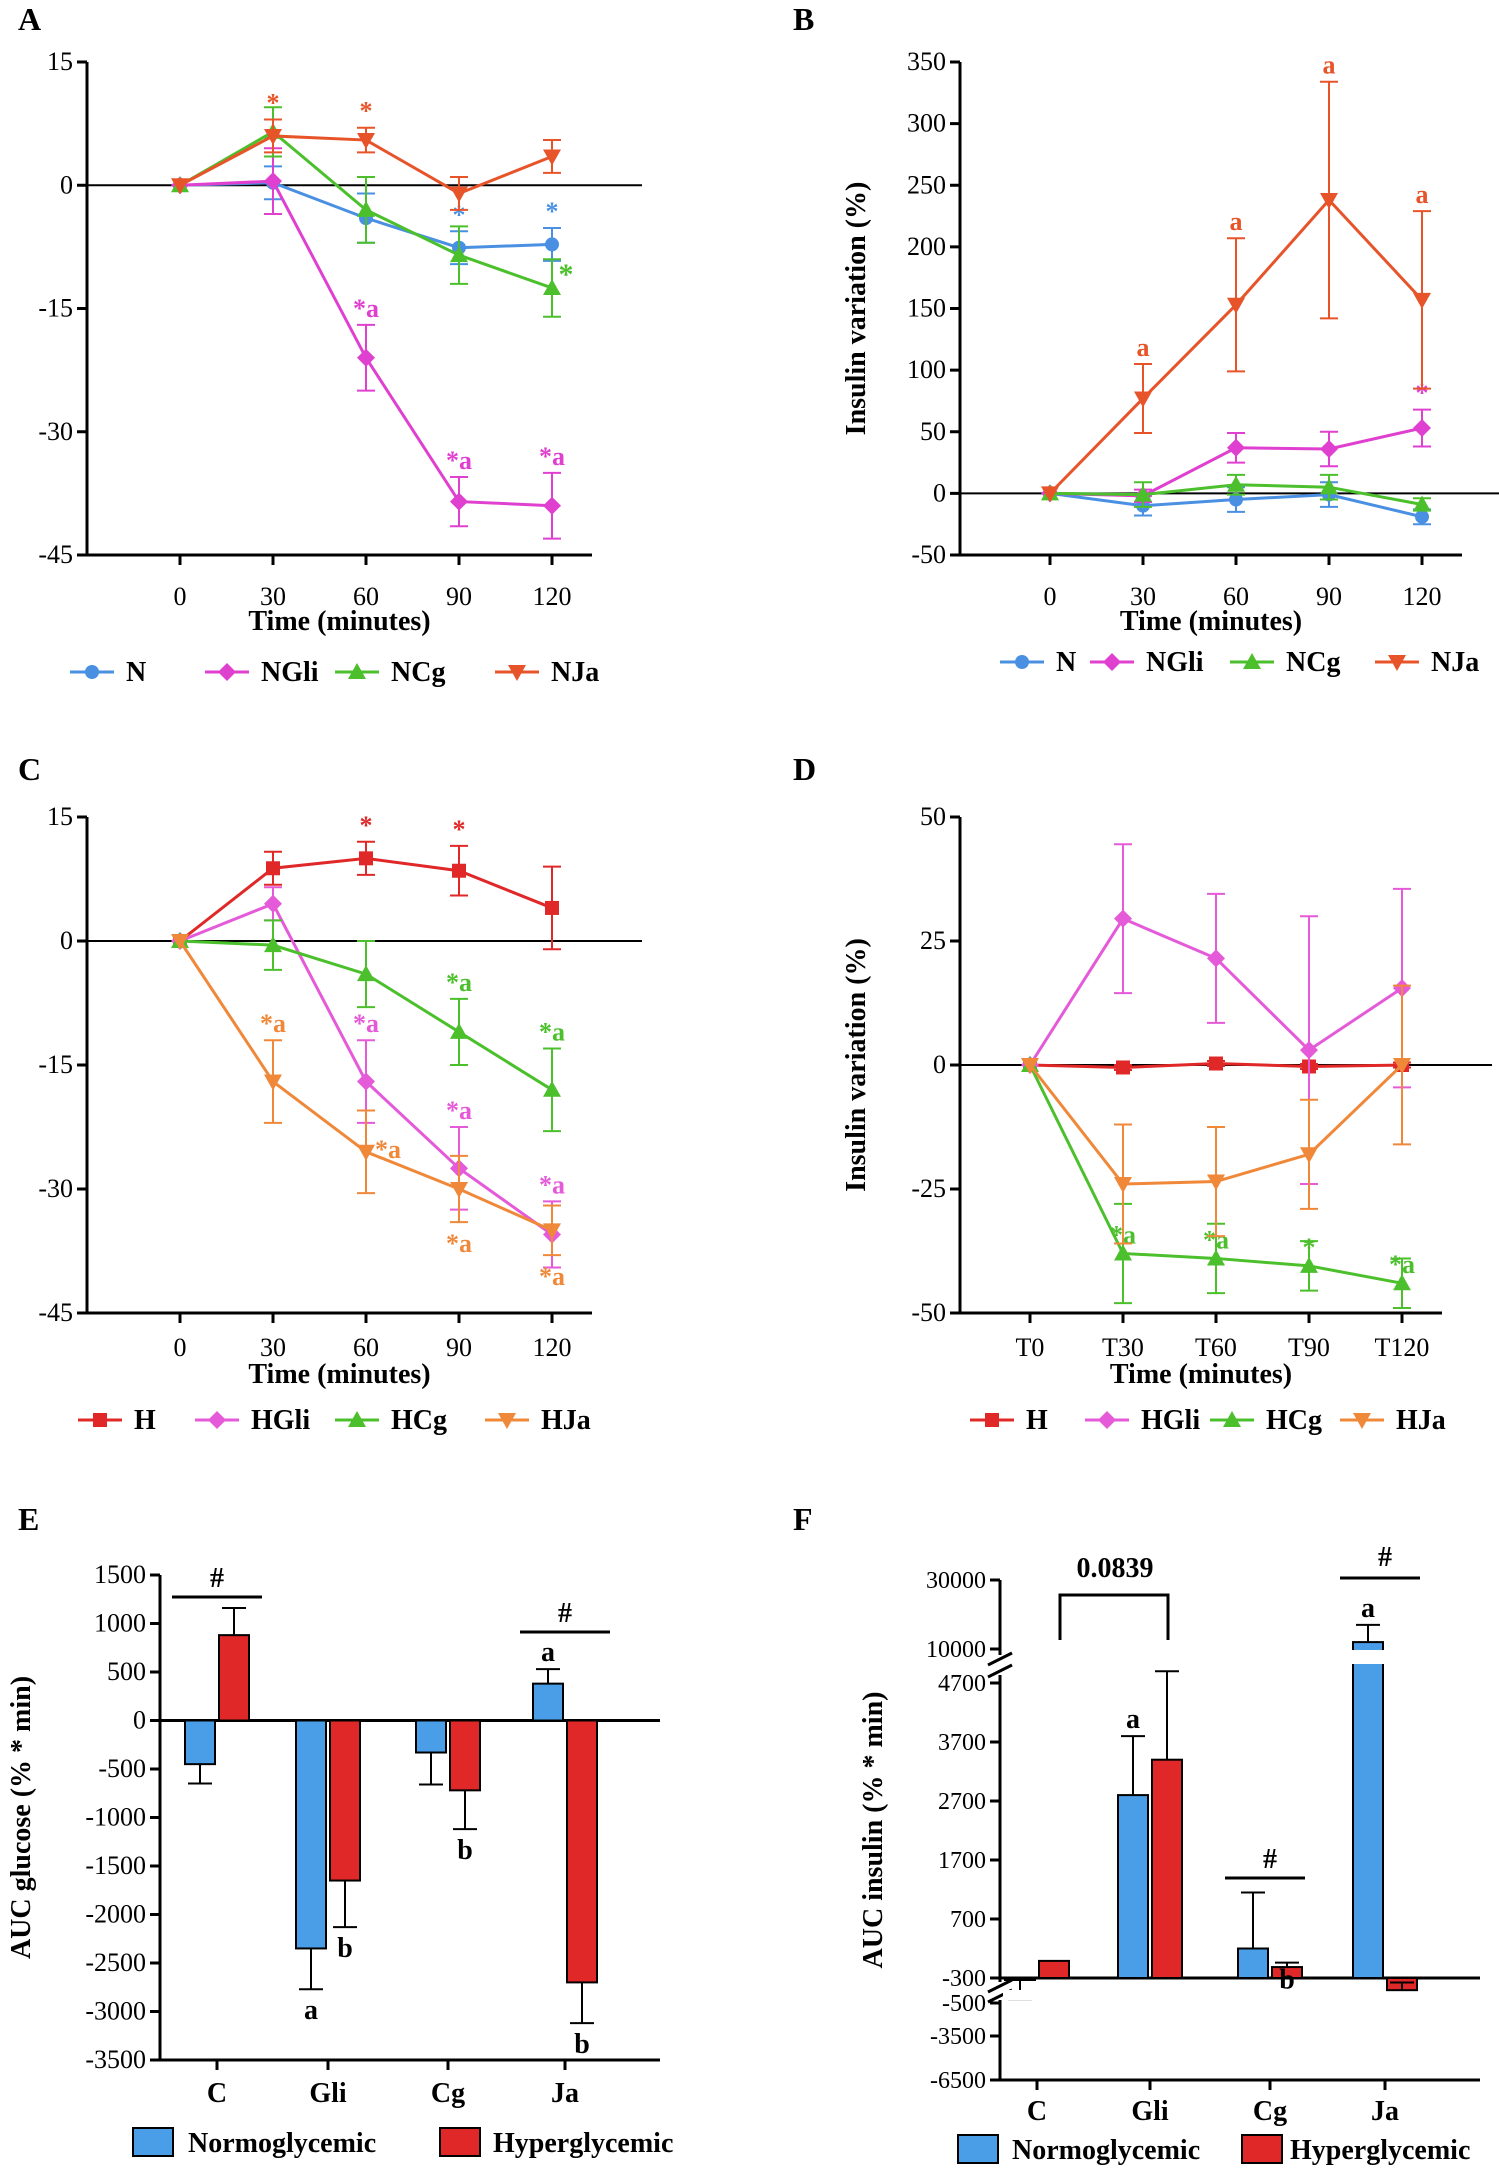 This screenshot has width=1499, height=2170. What do you see at coordinates (28, 1519) in the screenshot?
I see `panel-letter: E` at bounding box center [28, 1519].